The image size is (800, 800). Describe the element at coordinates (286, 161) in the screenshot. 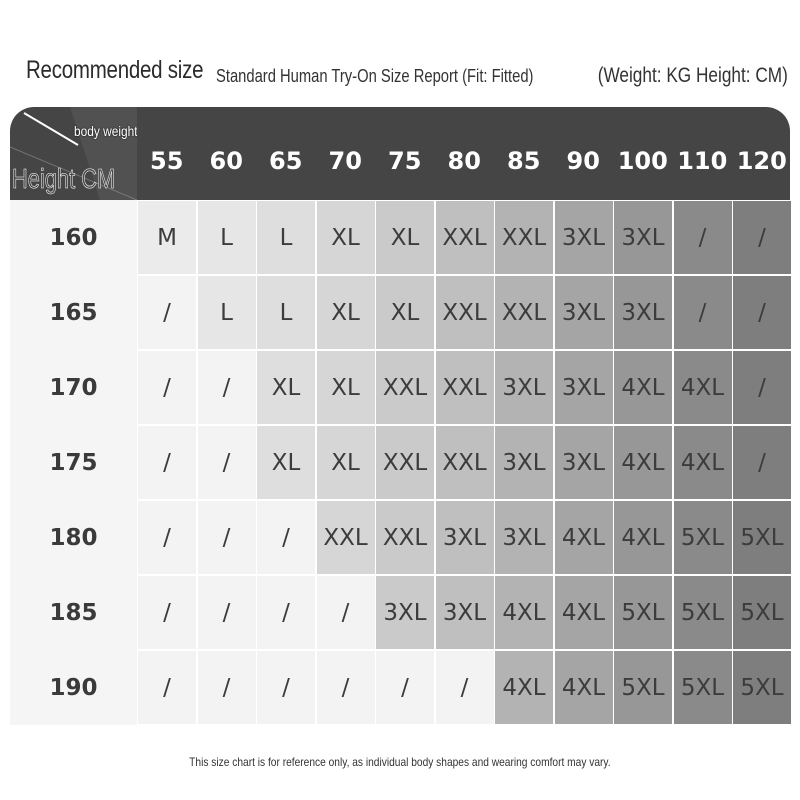

I see `weight-column-header: 65` at that location.